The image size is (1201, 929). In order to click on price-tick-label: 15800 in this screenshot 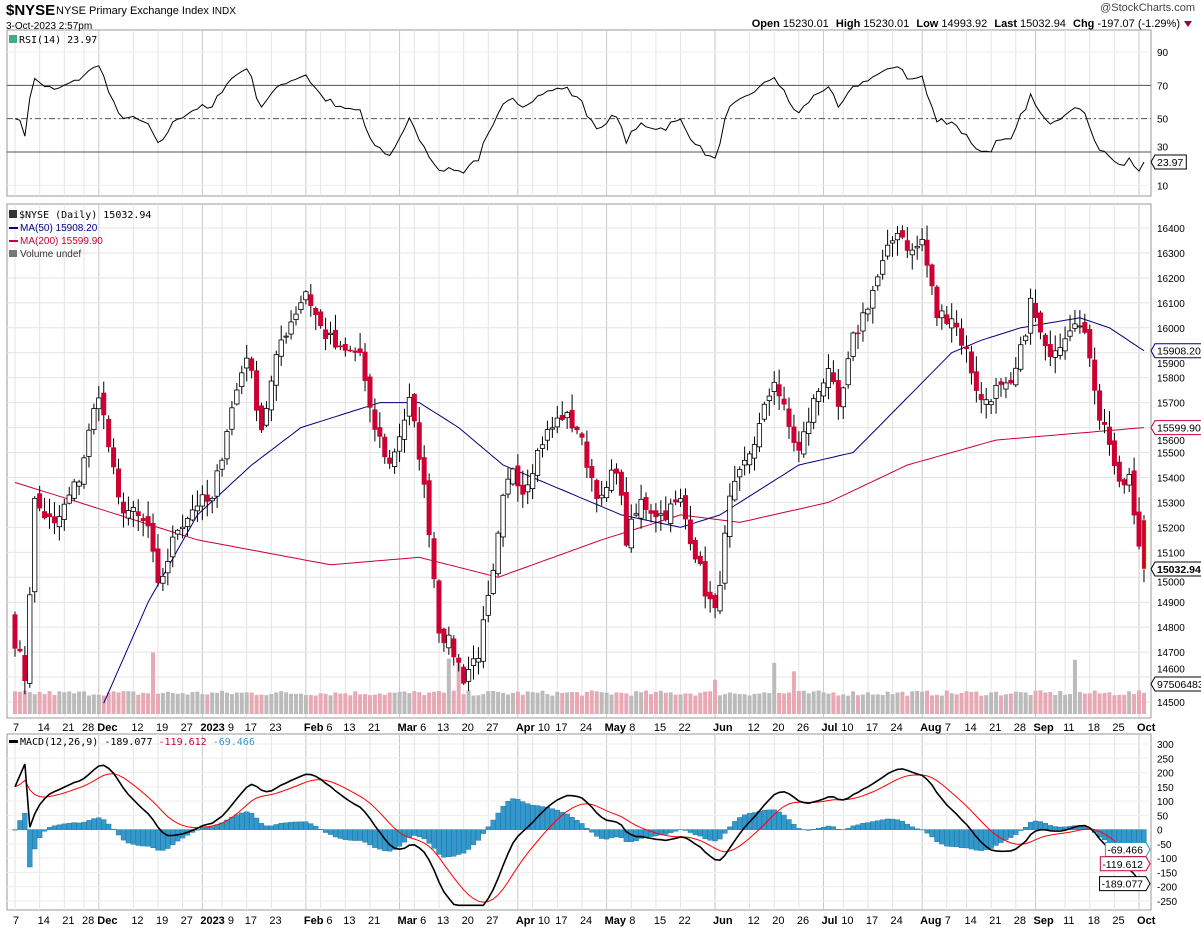, I will do `click(1171, 379)`.